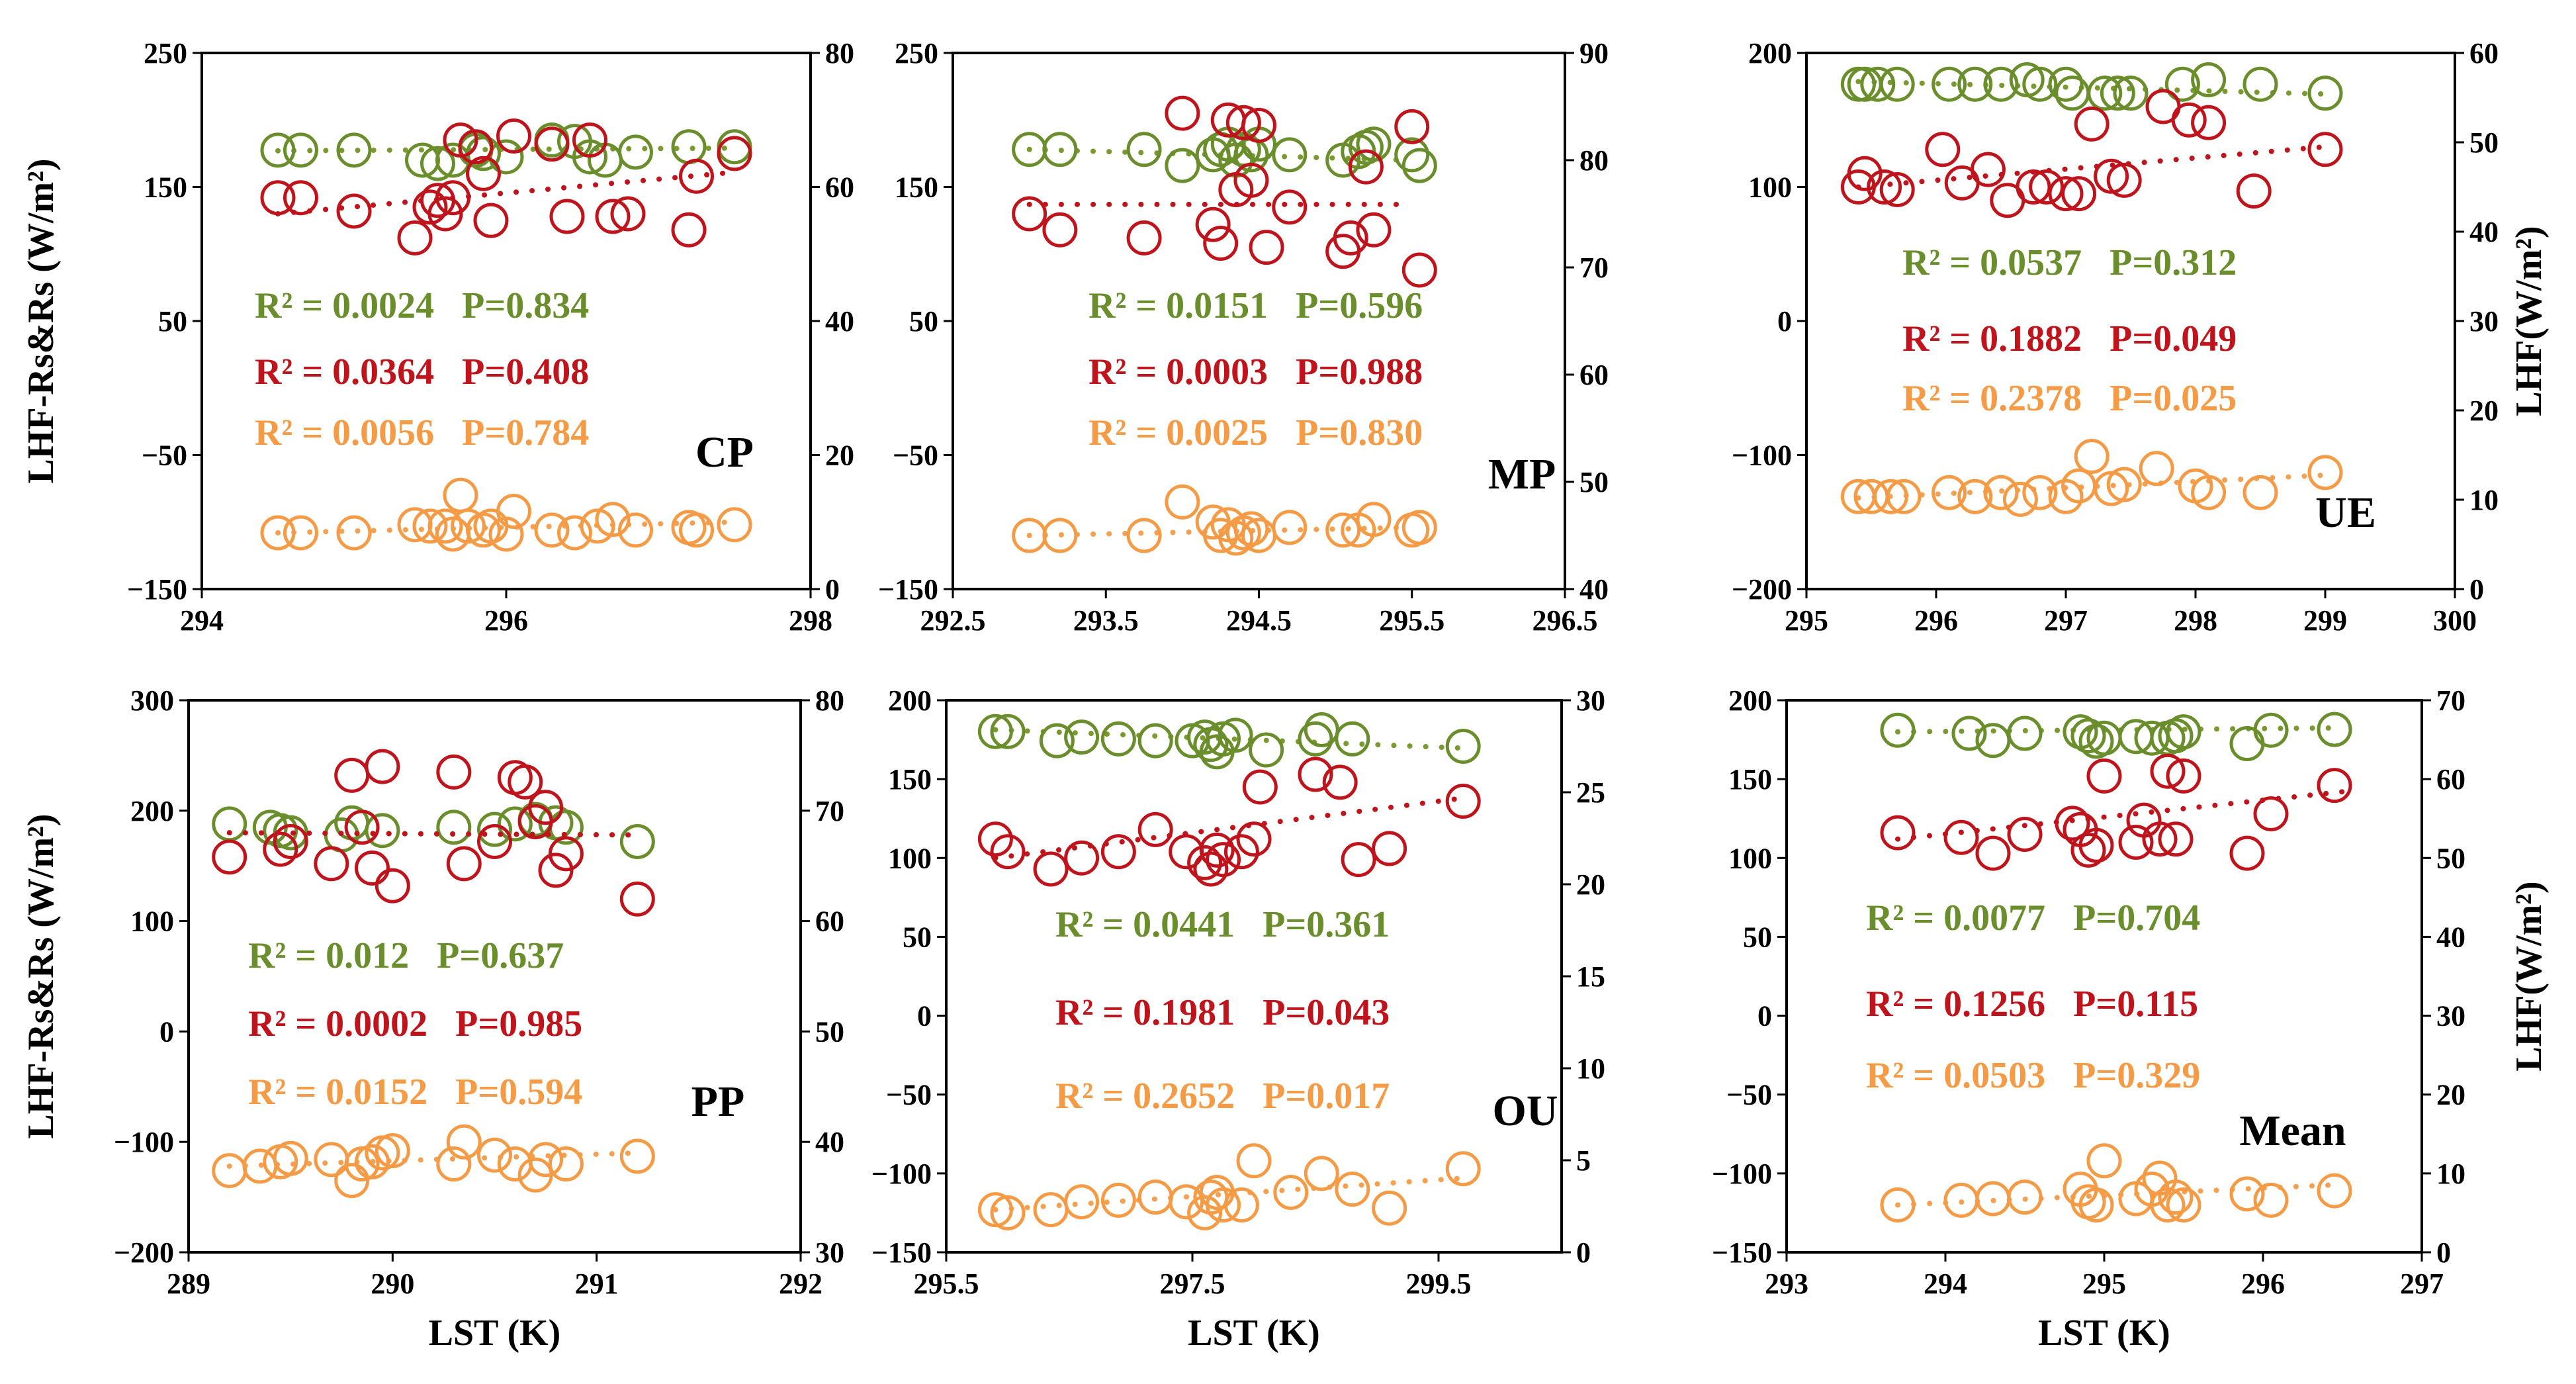 Image resolution: width=2576 pixels, height=1384 pixels. What do you see at coordinates (1525, 1111) in the screenshot?
I see `panel-label: OU` at bounding box center [1525, 1111].